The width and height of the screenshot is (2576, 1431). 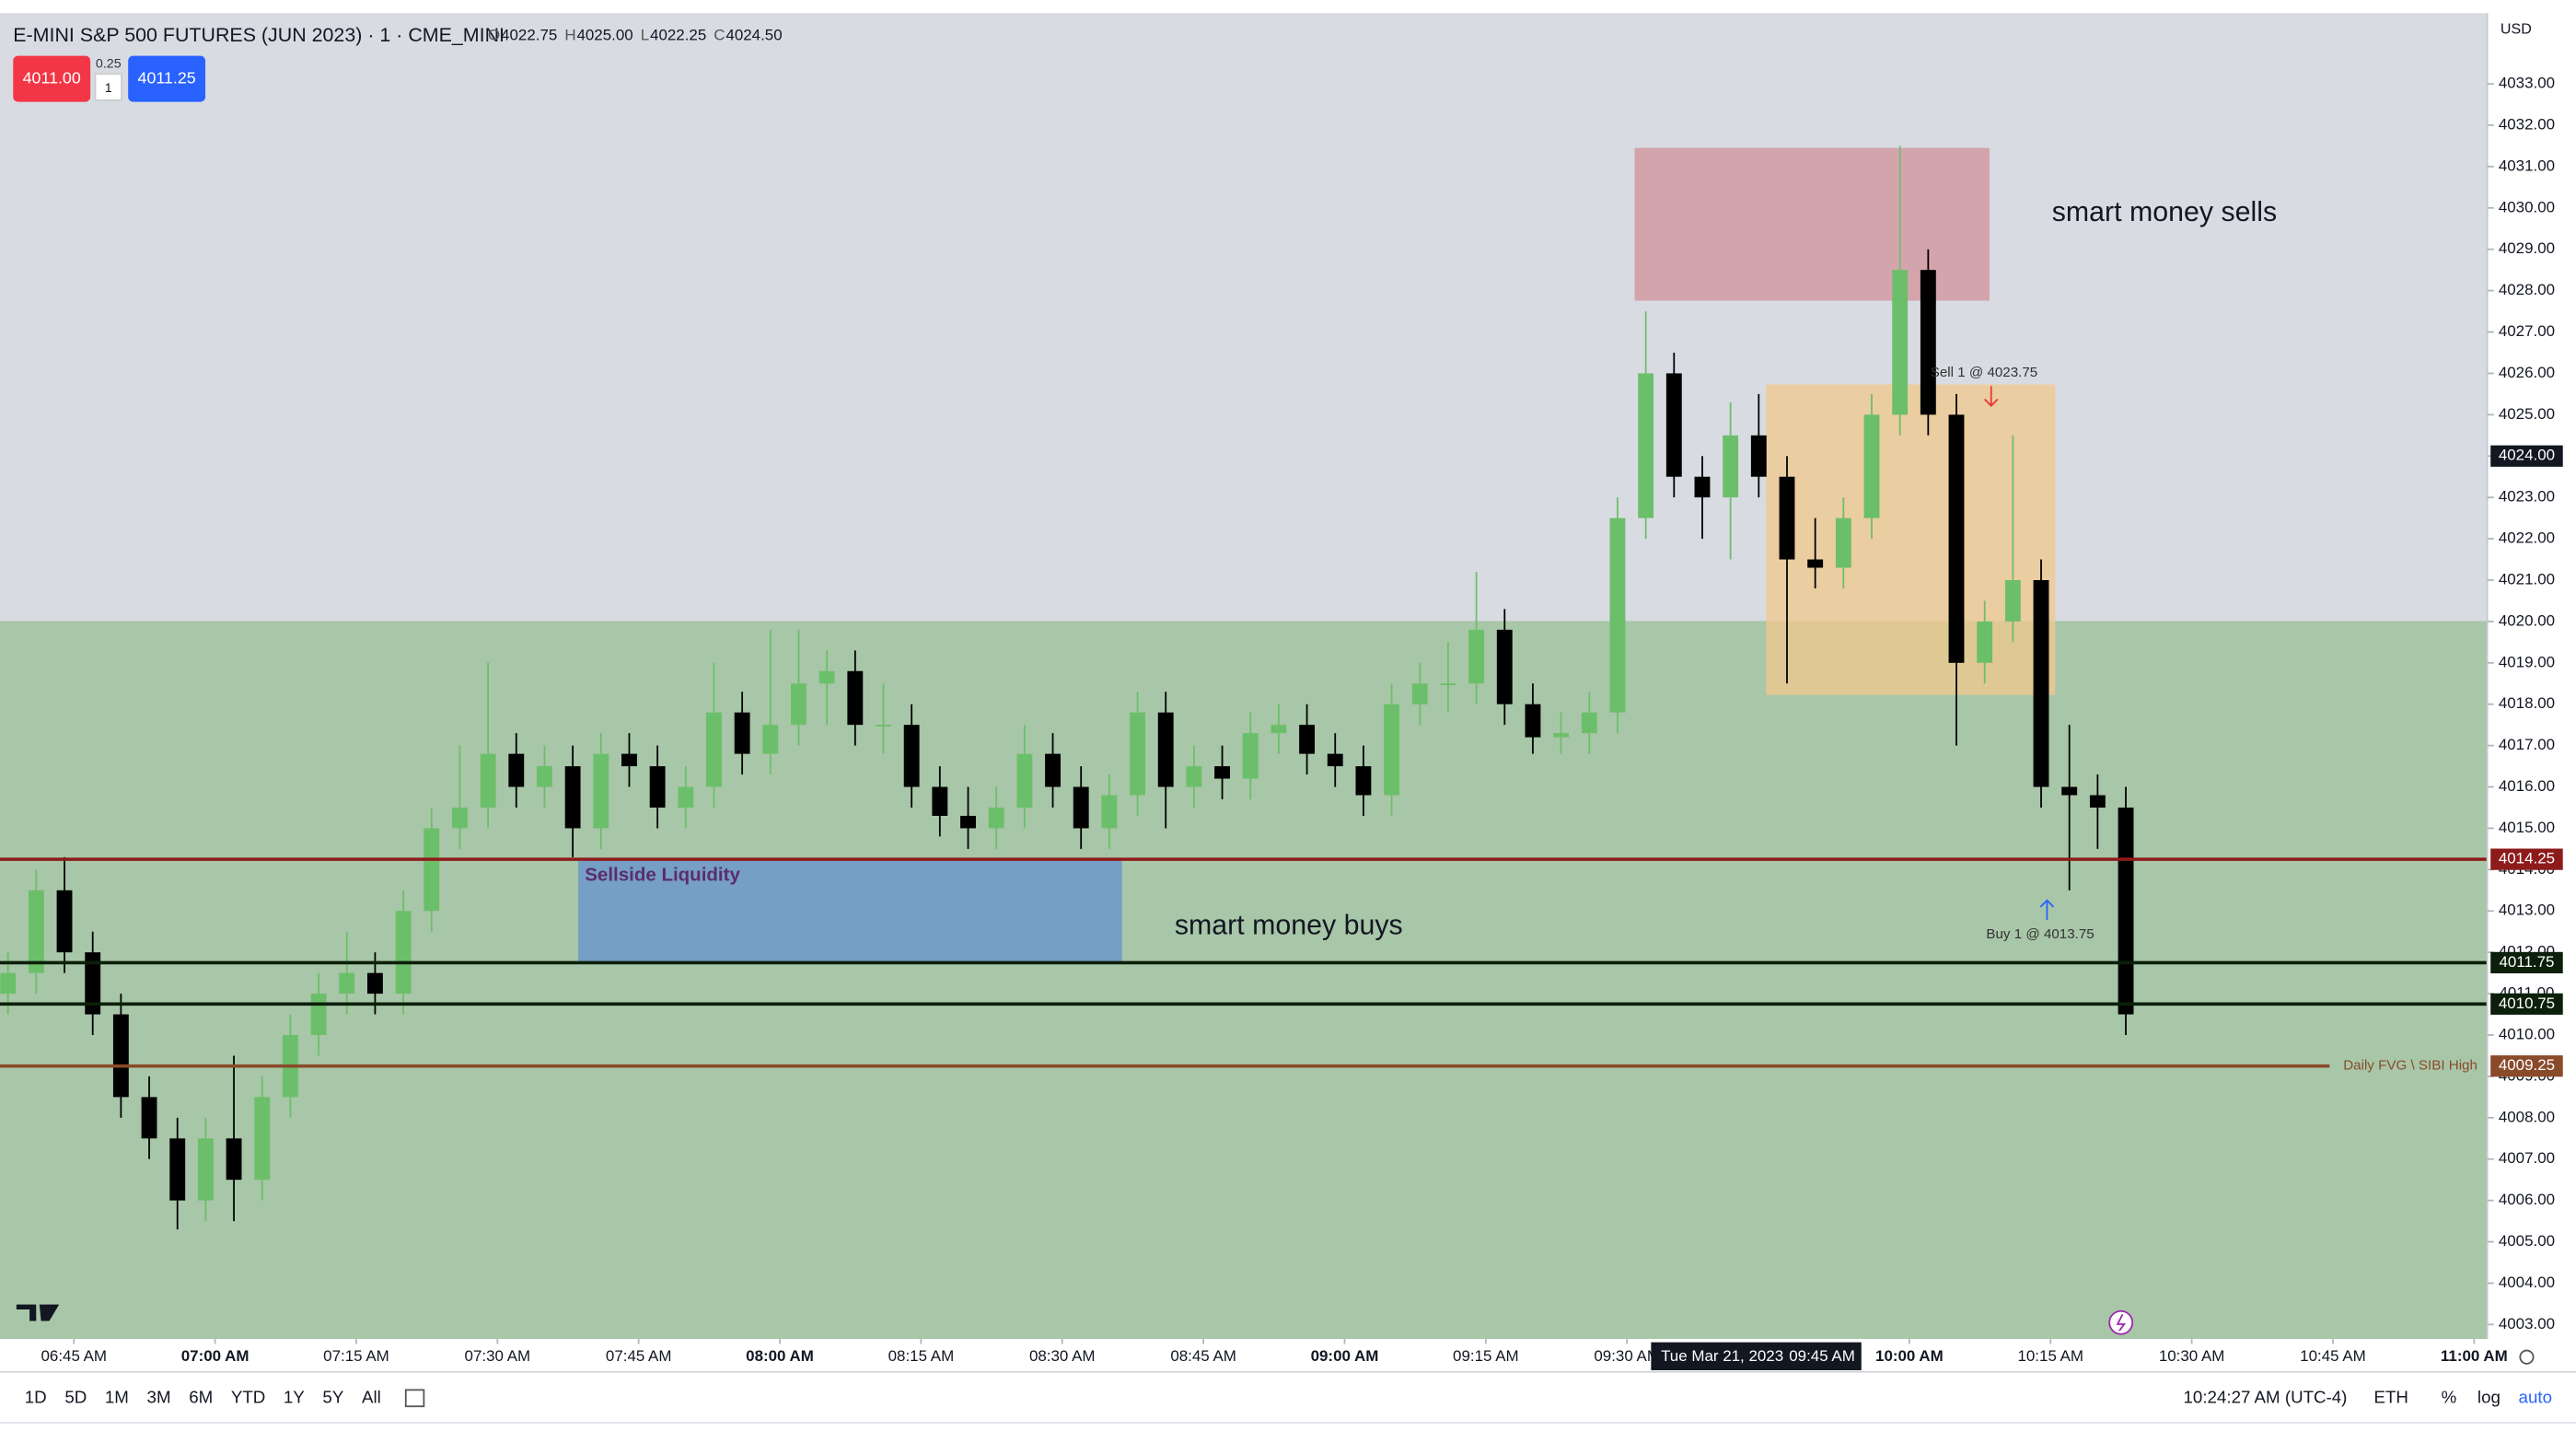 What do you see at coordinates (414, 1399) in the screenshot?
I see `date-range-icon` at bounding box center [414, 1399].